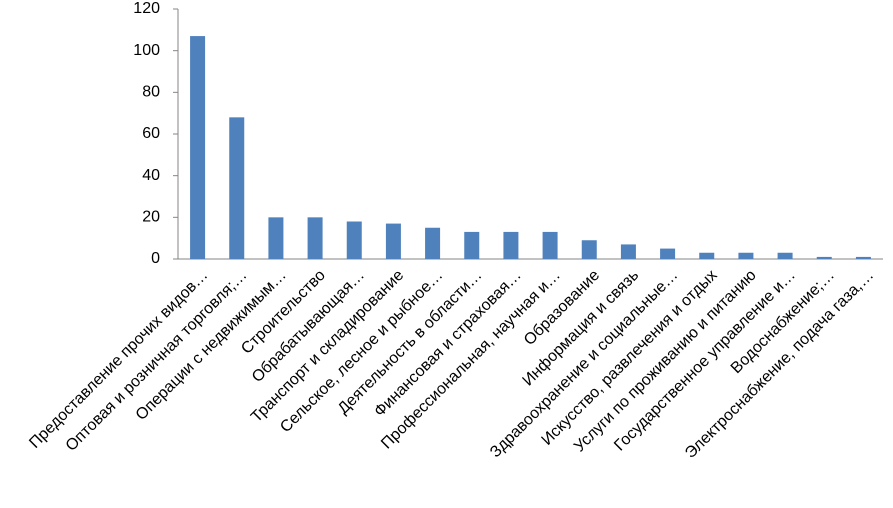 The image size is (893, 508). I want to click on y-tick-label: 80, so click(151, 92).